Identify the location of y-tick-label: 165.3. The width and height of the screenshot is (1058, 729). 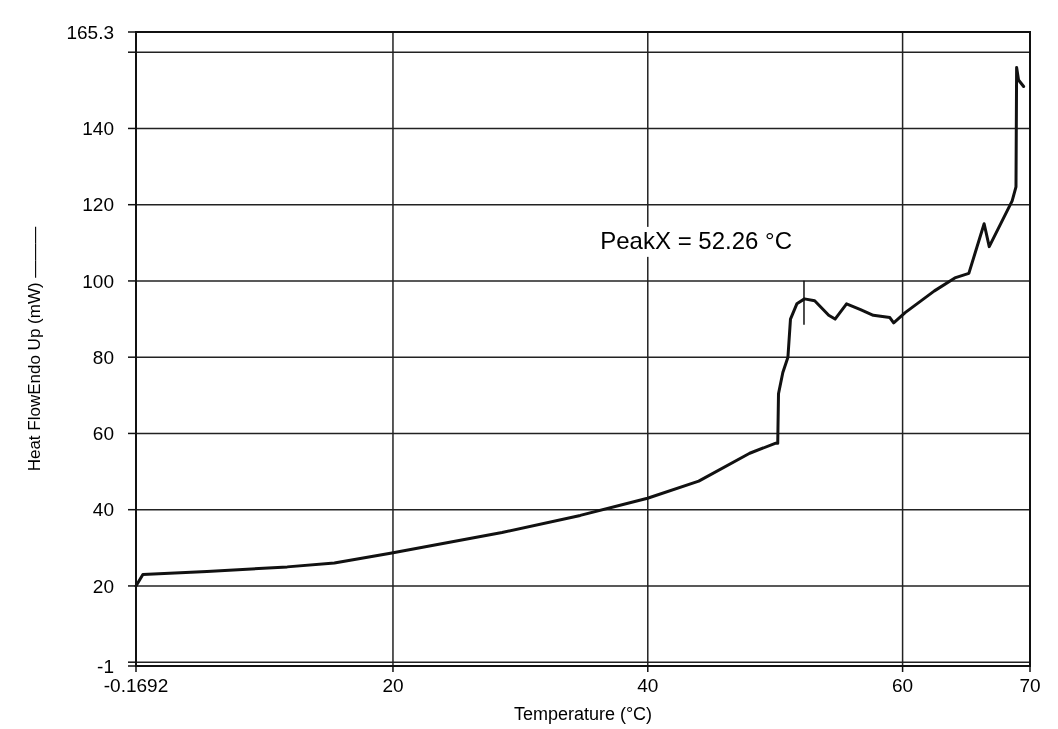
(90, 32).